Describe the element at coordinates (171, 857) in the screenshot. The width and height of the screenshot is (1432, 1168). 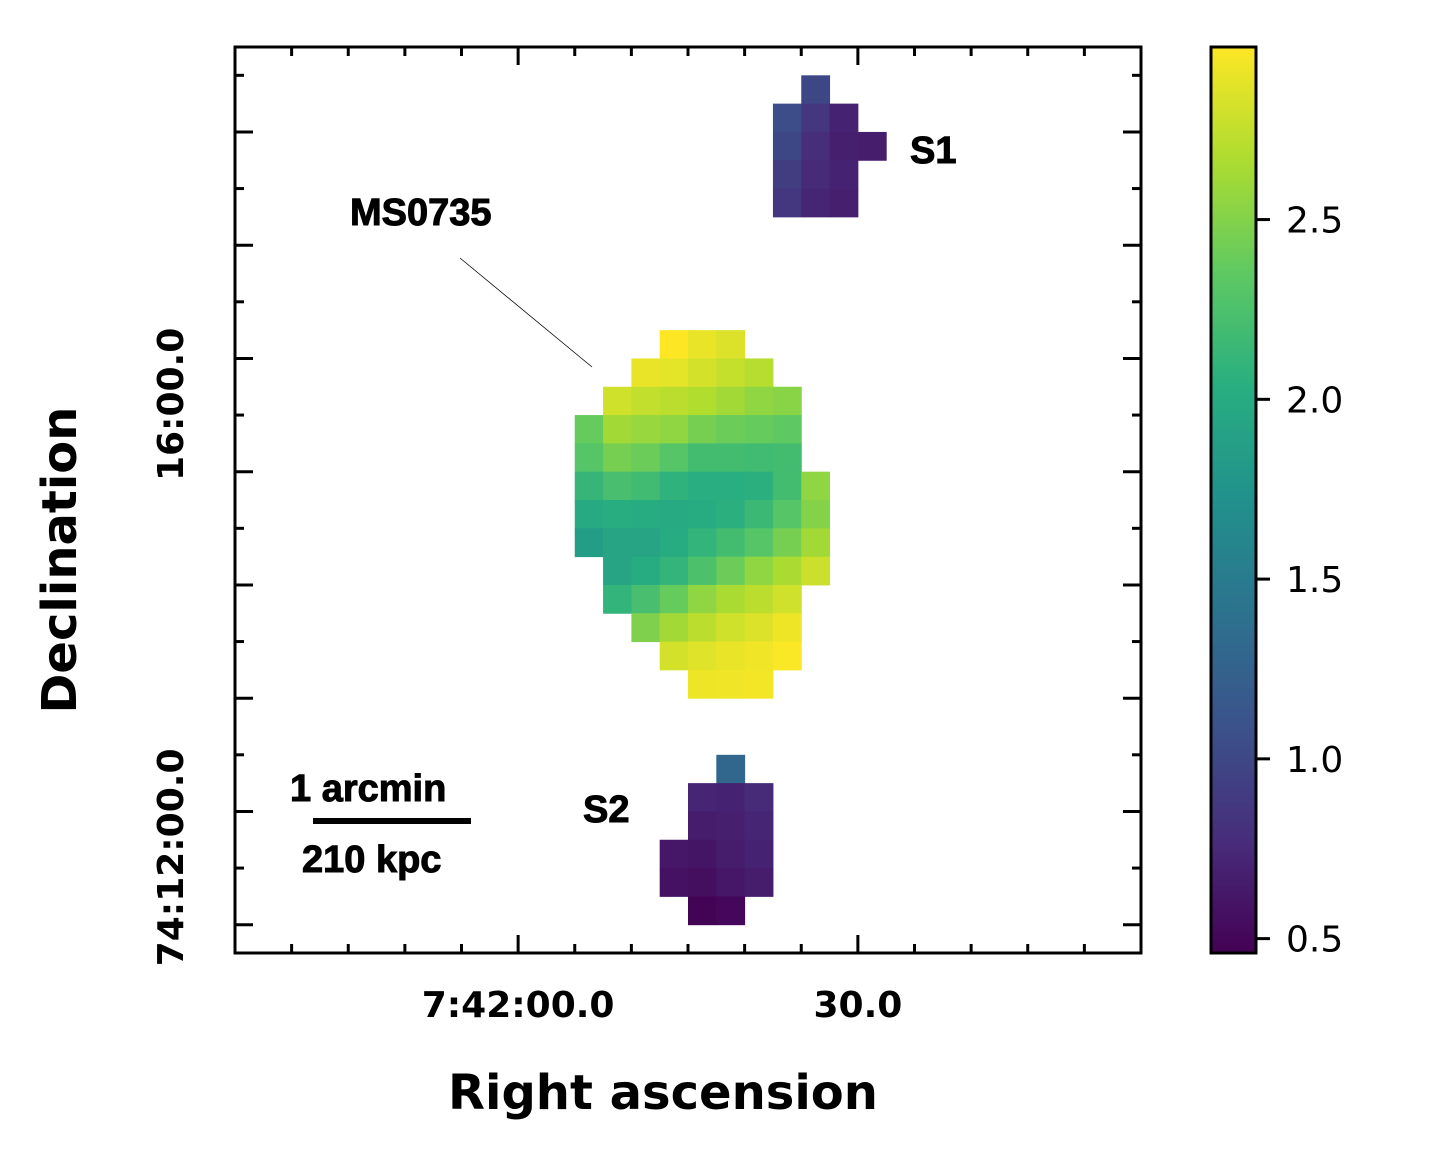
I see `y-tick-label: 74:12:00.0` at that location.